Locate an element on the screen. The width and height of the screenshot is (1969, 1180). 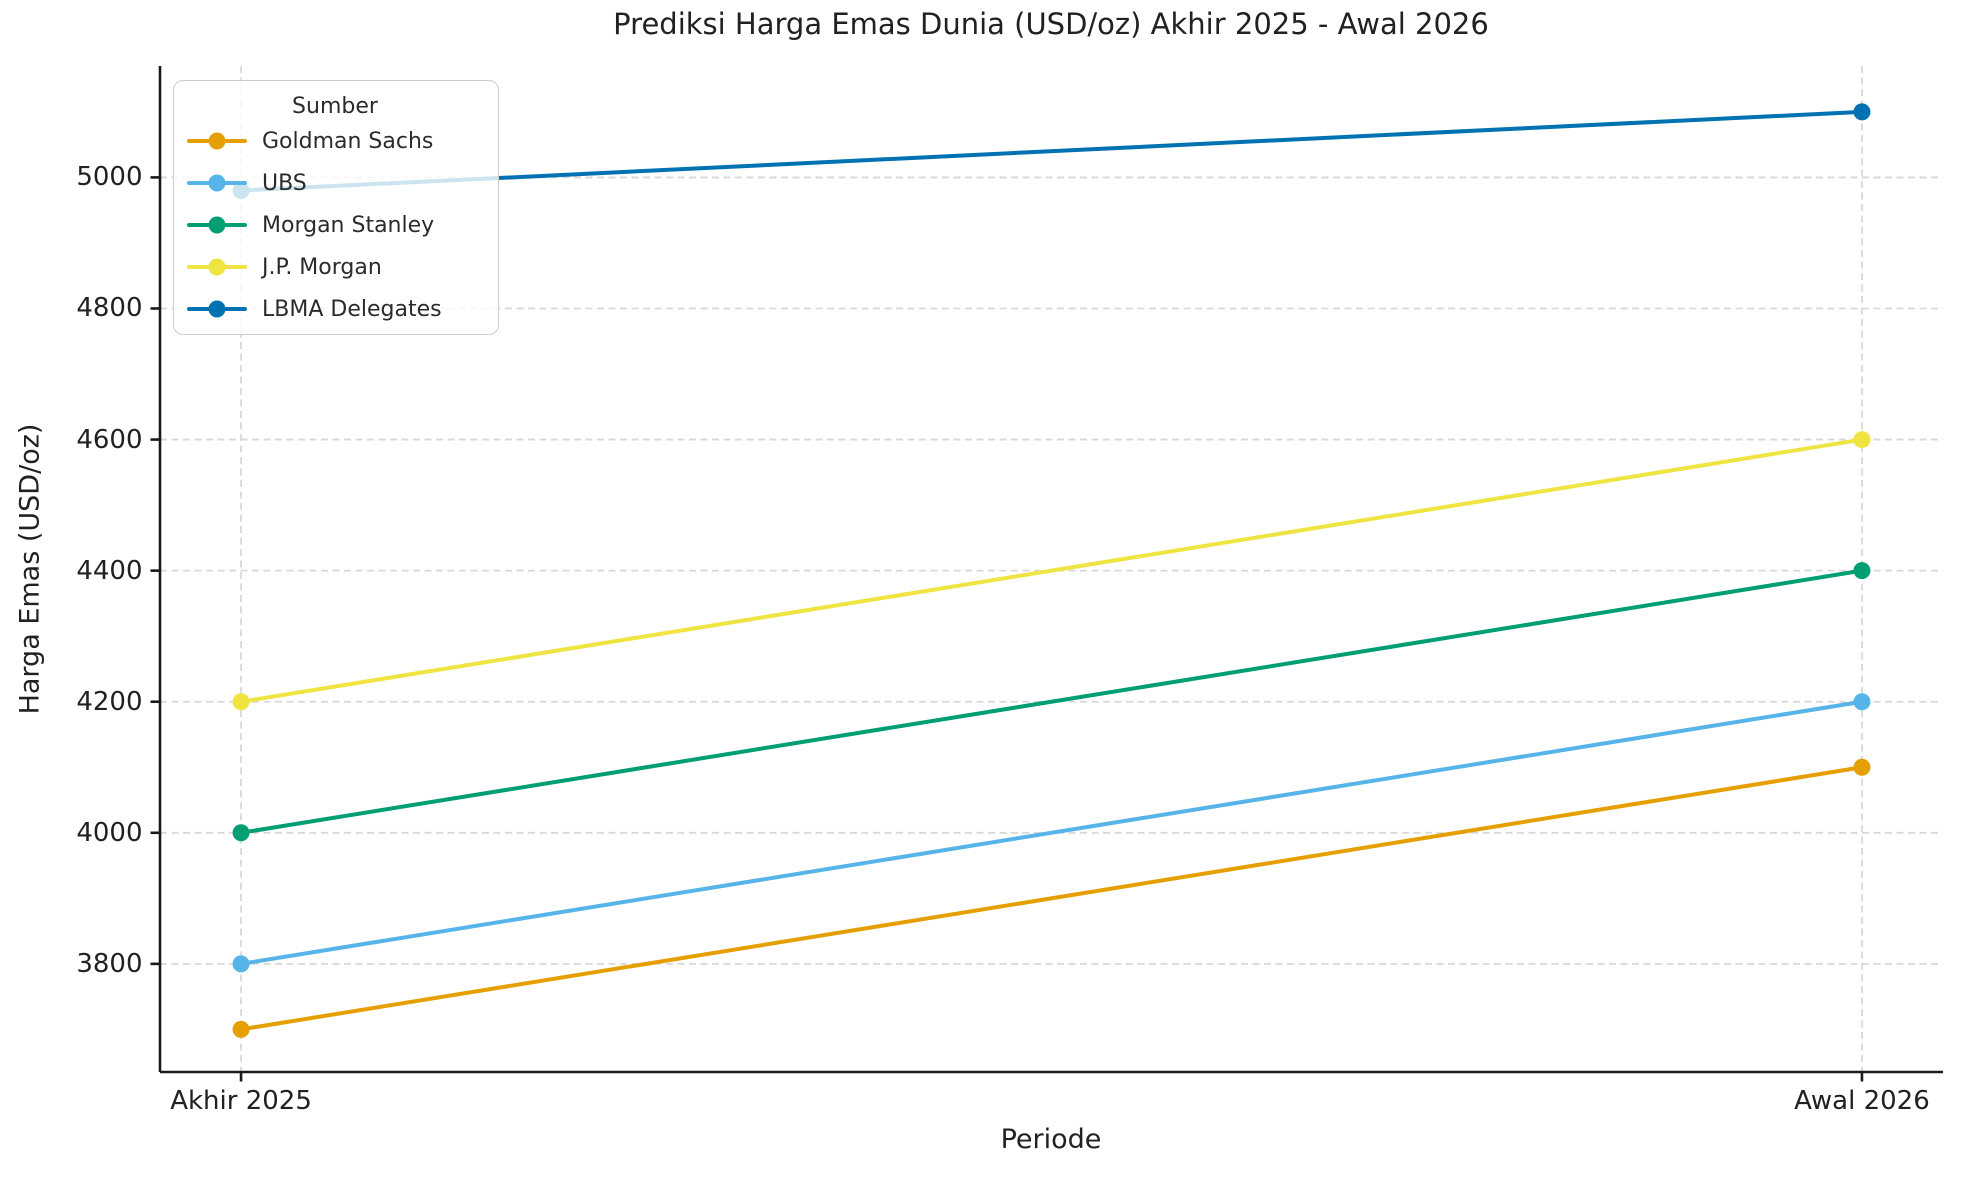
x-tick-label: Akhir 2025 is located at coordinates (241, 1101).